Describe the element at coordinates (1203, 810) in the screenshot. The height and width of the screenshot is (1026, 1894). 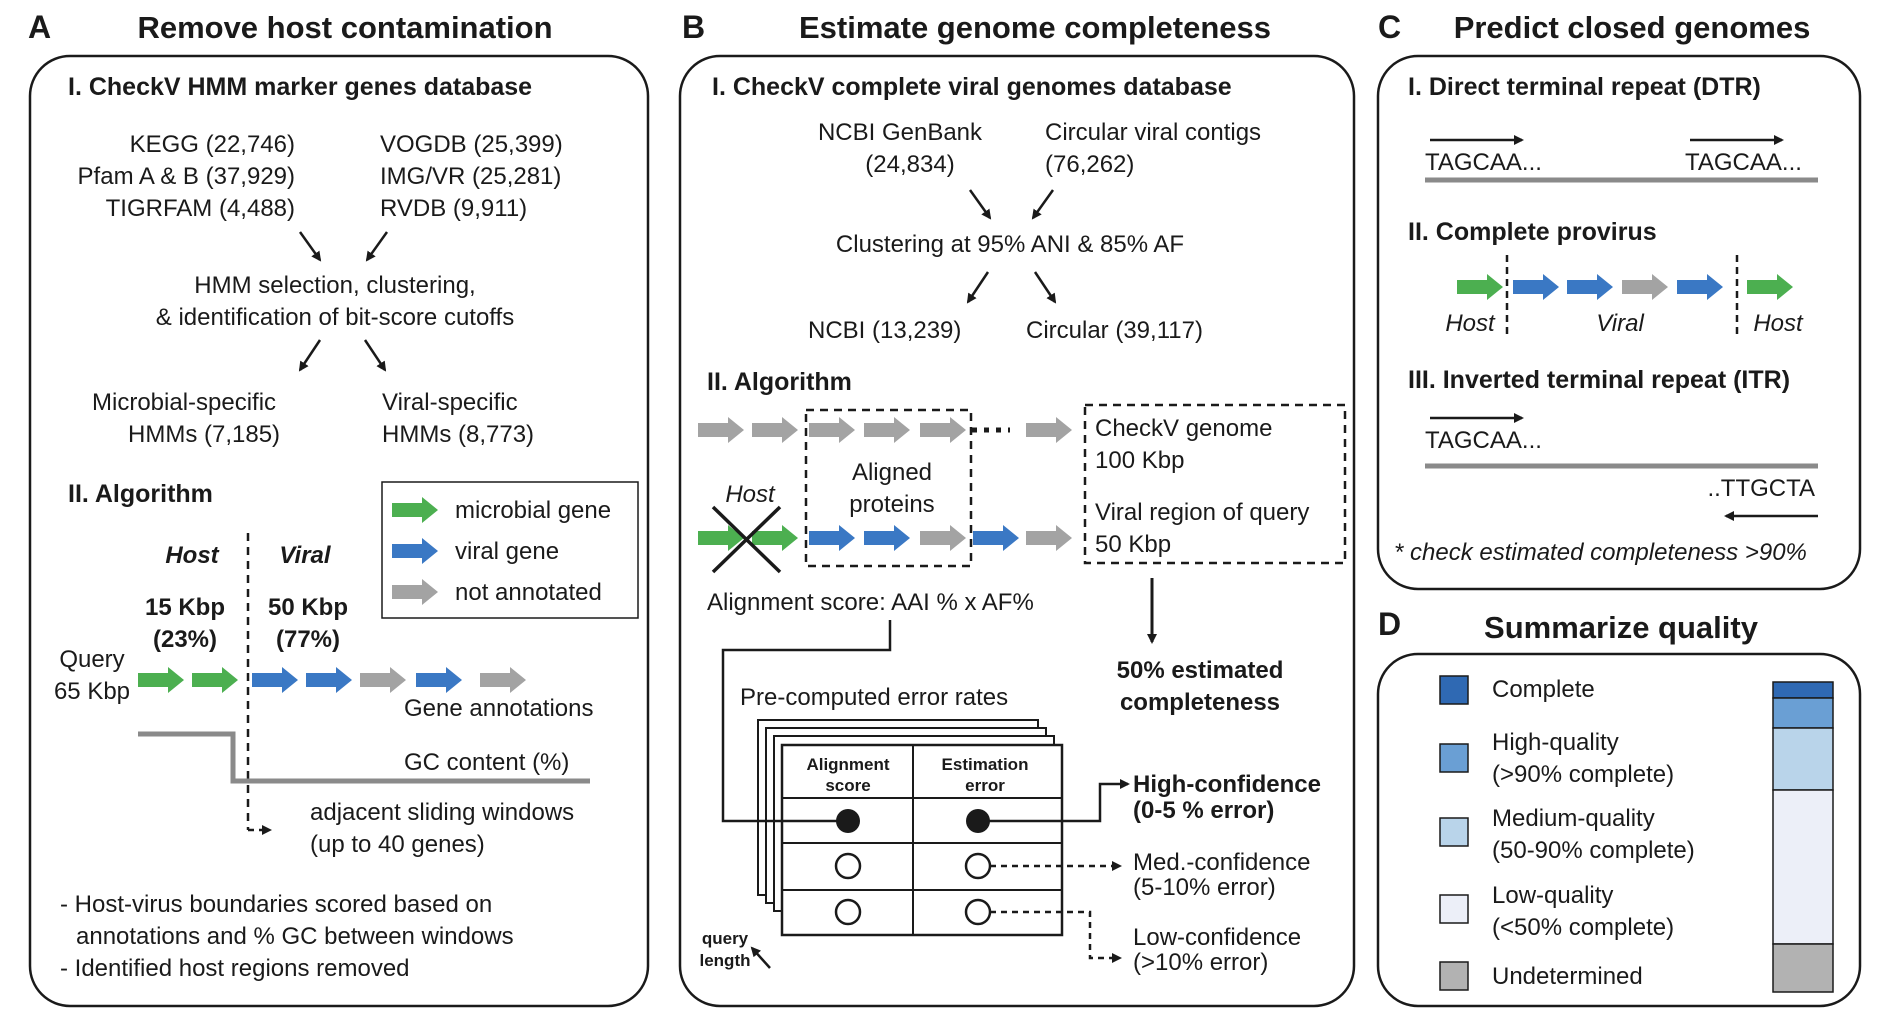
I see `high-confidence-range: (0-5 % error)` at that location.